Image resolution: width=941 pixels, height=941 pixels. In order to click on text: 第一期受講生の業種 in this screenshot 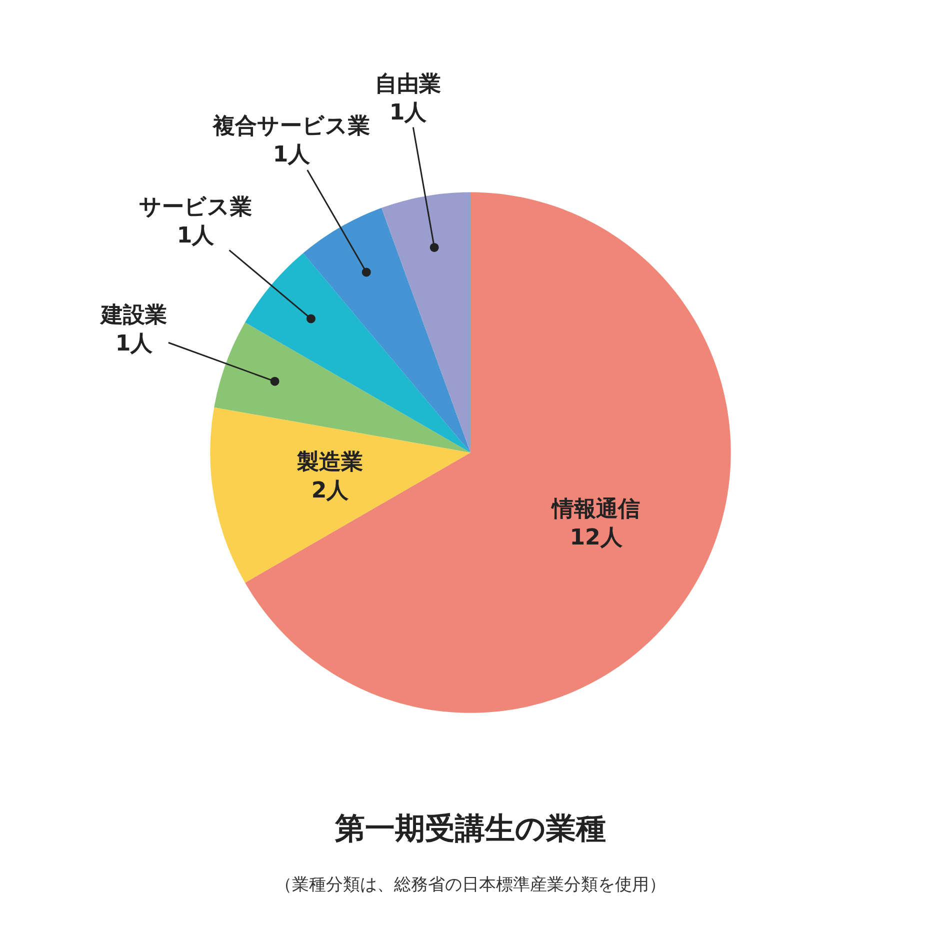, I will do `click(470, 829)`.